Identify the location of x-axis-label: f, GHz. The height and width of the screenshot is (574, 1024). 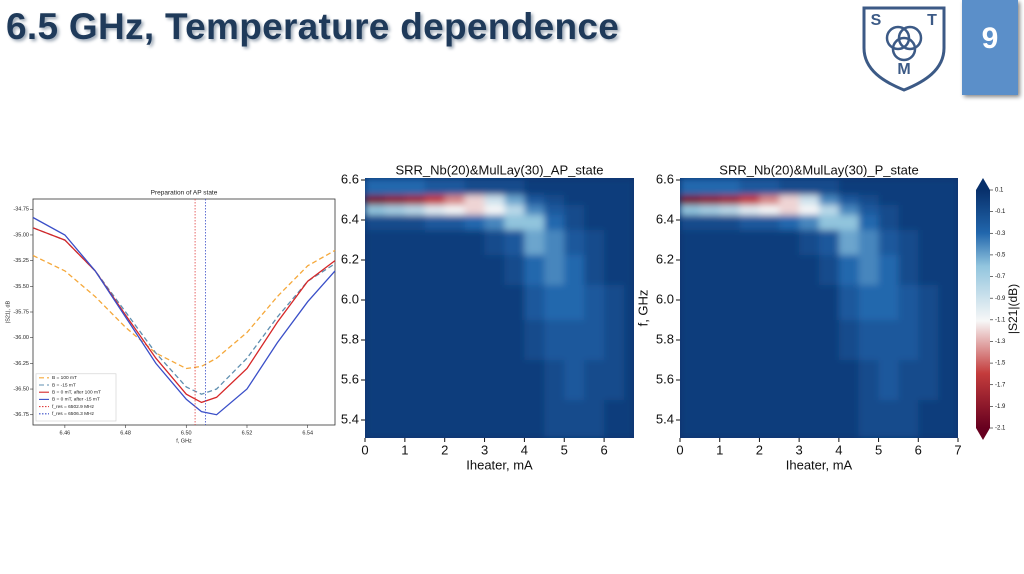
(184, 441).